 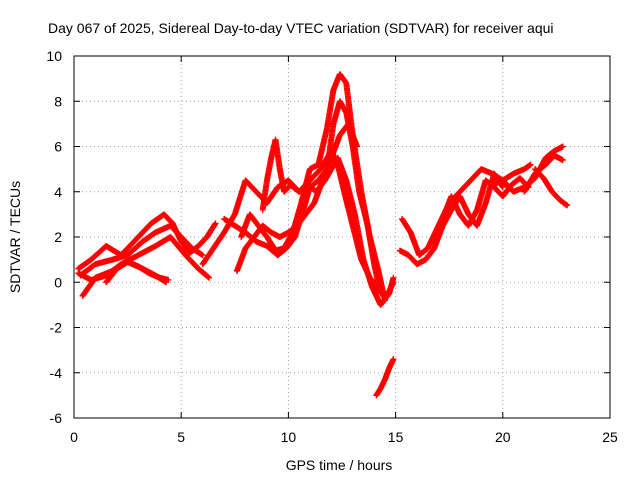 What do you see at coordinates (56, 373) in the screenshot?
I see `y-tick-label: -4` at bounding box center [56, 373].